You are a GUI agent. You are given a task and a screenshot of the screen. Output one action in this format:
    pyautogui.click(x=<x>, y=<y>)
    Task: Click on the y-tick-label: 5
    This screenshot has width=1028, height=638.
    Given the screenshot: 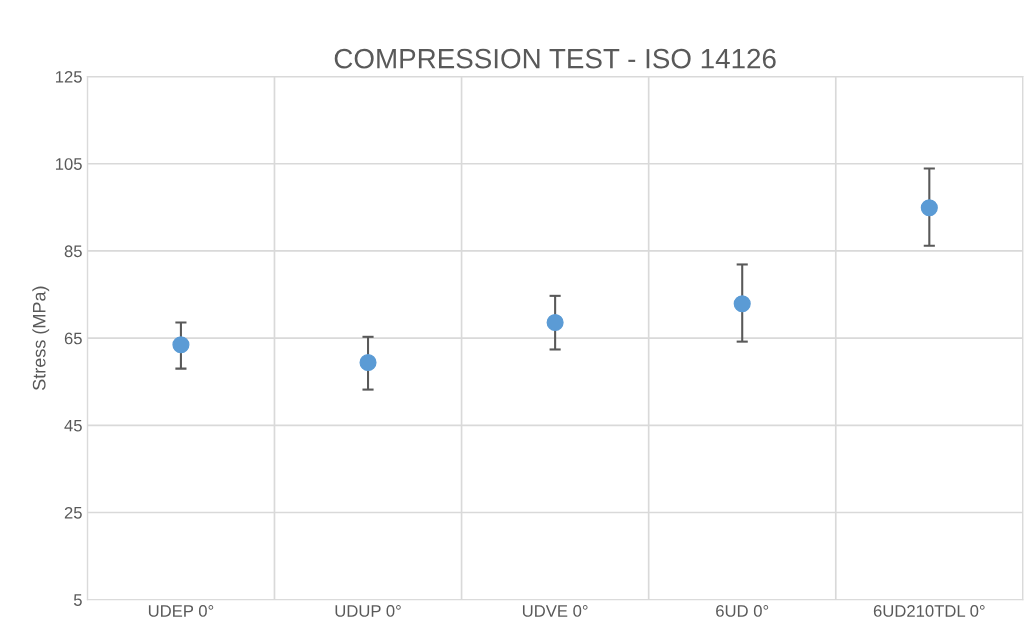 What is the action you would take?
    pyautogui.click(x=77, y=600)
    